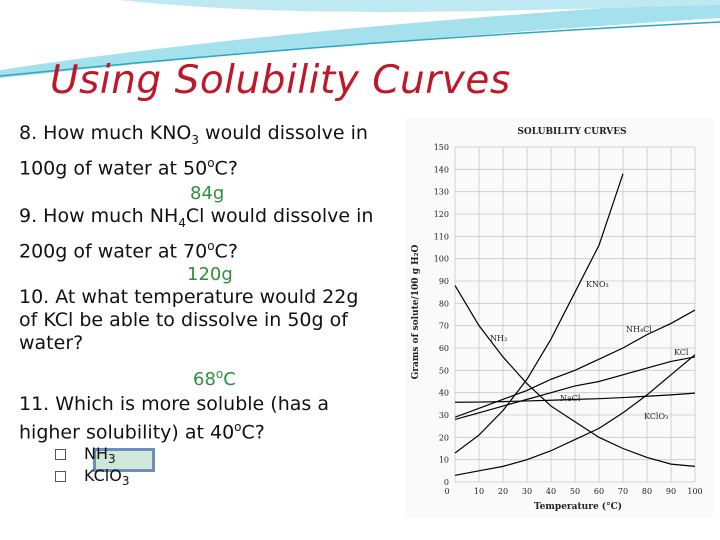 The image size is (720, 540). What do you see at coordinates (570, 398) in the screenshot?
I see `curve-label: NaCl` at bounding box center [570, 398].